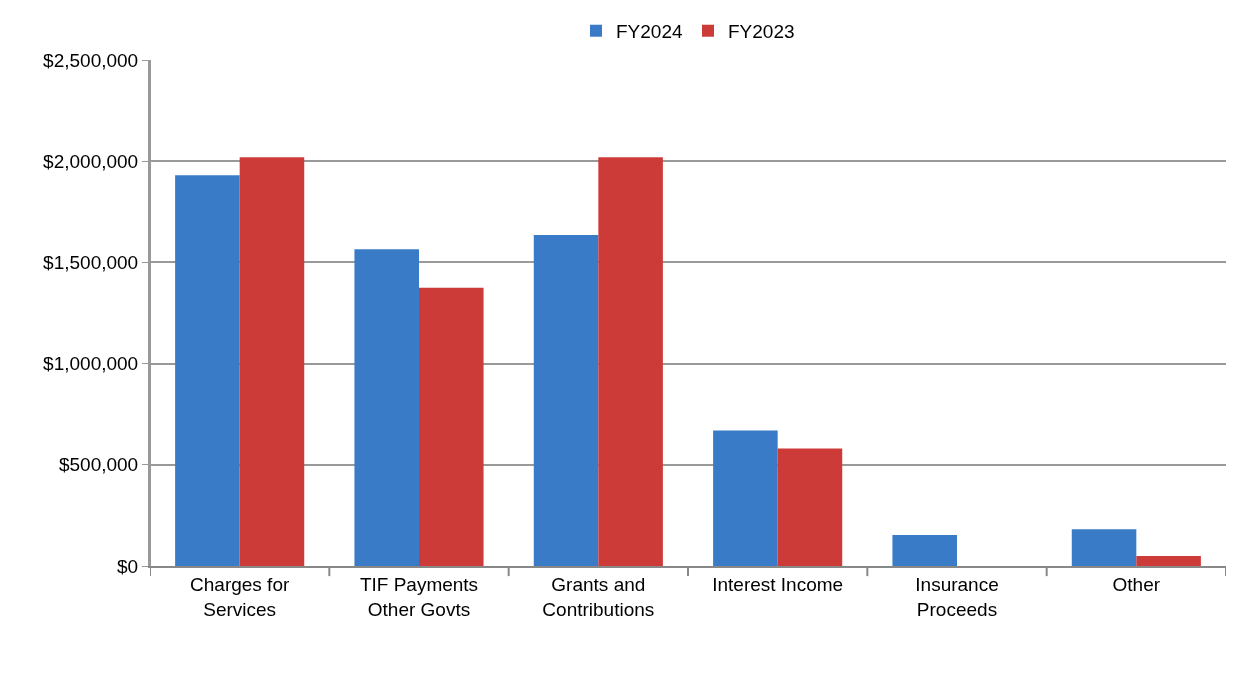 The height and width of the screenshot is (686, 1241). What do you see at coordinates (598, 596) in the screenshot?
I see `x-tick-label: Grants and Contributions` at bounding box center [598, 596].